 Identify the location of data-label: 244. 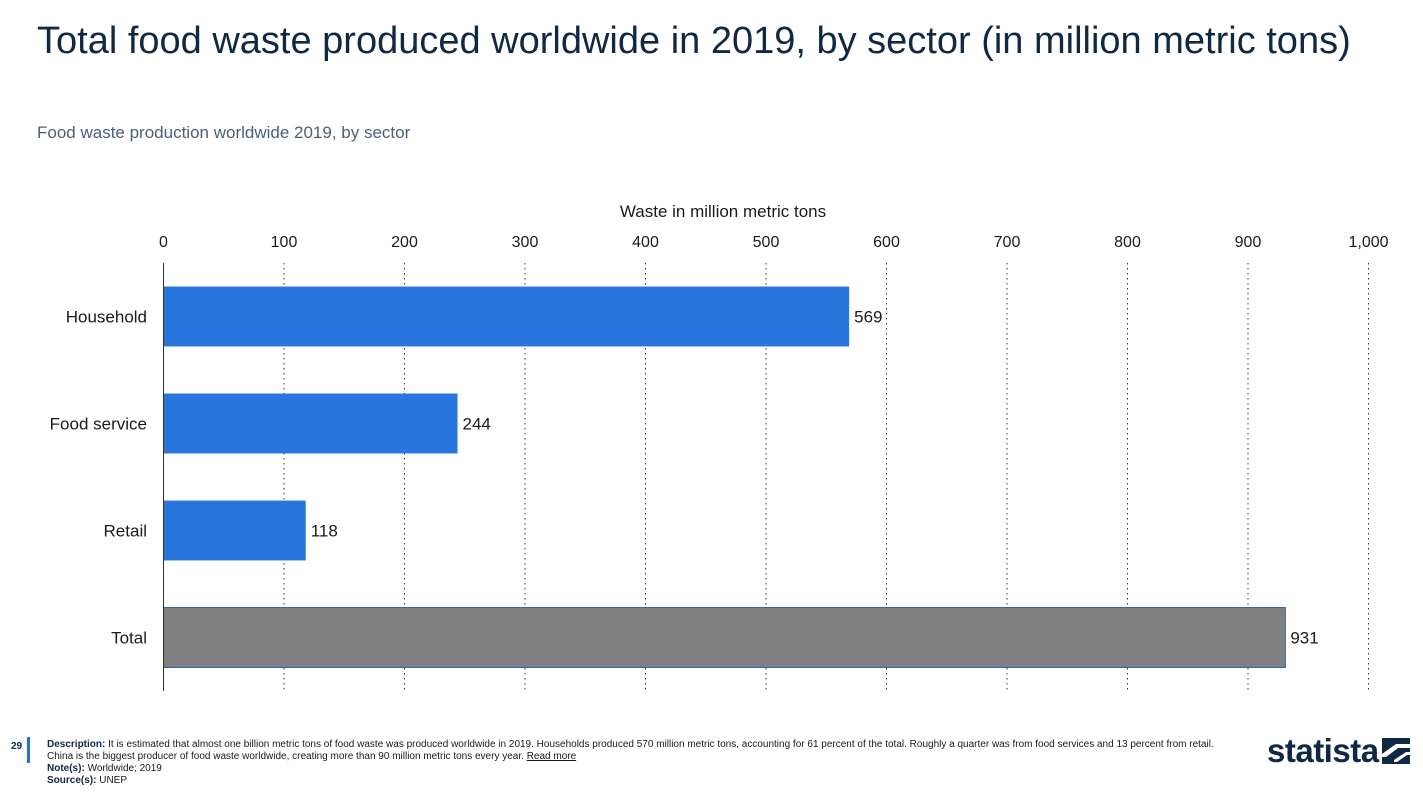
(477, 424).